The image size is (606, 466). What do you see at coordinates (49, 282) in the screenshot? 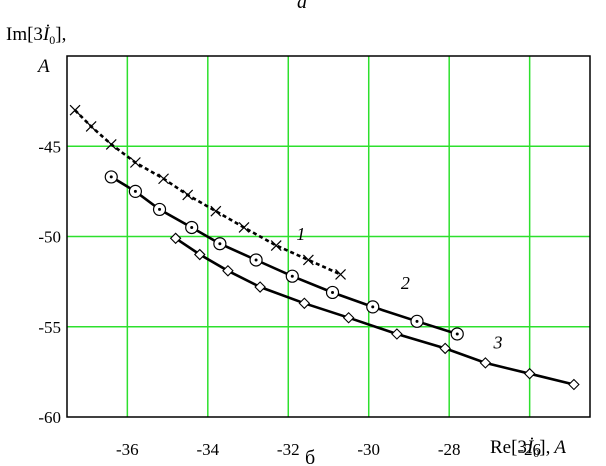
I see `y-tick-labels: -45 -50 -55 -60` at bounding box center [49, 282].